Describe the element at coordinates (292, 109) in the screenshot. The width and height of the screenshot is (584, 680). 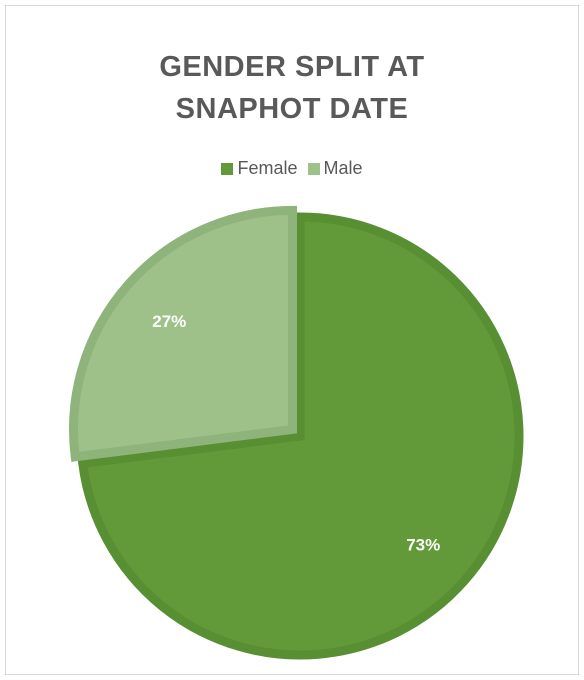
I see `chart-title-line-2: SNAPHOT DATE` at that location.